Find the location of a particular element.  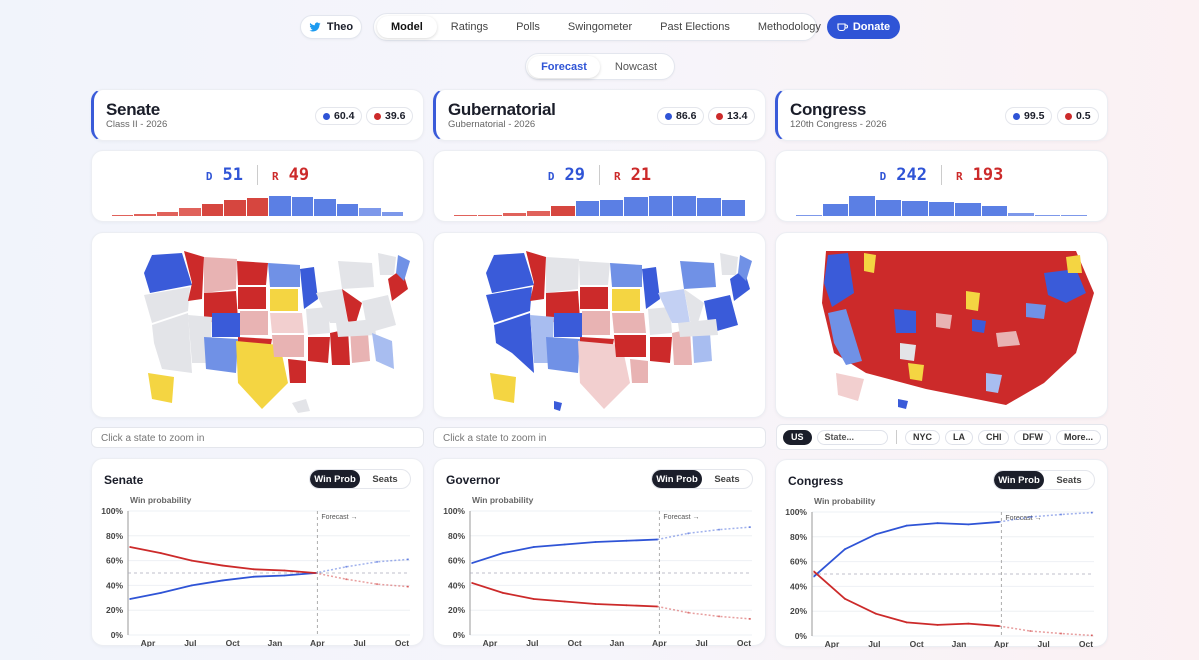

senate-us-map is located at coordinates (258, 326).